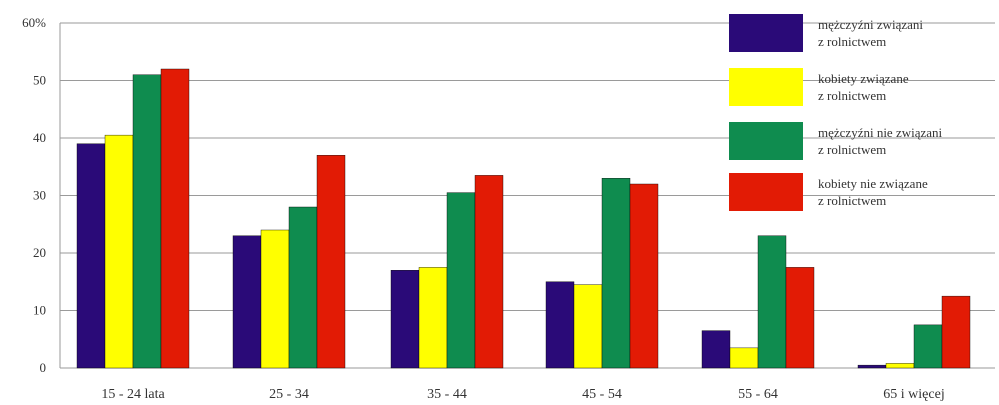  What do you see at coordinates (39, 252) in the screenshot?
I see `y-tick-label: 20` at bounding box center [39, 252].